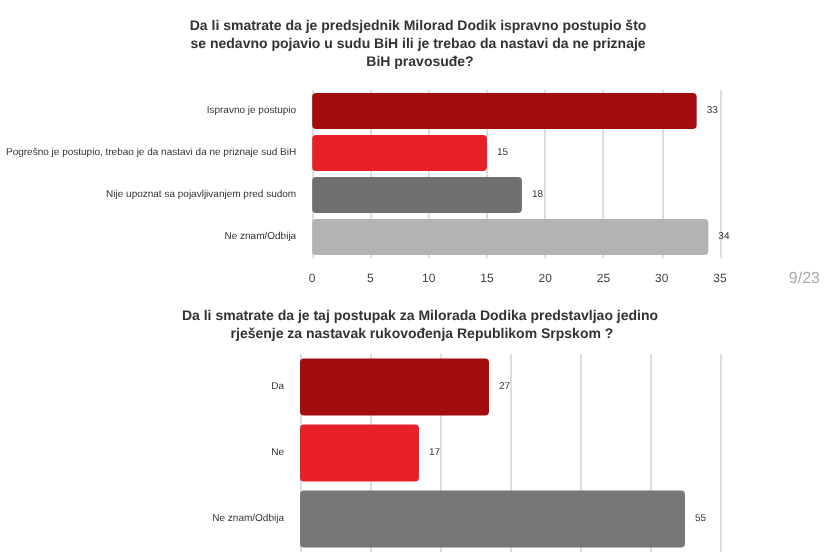  What do you see at coordinates (805, 278) in the screenshot?
I see `text: 9/23` at bounding box center [805, 278].